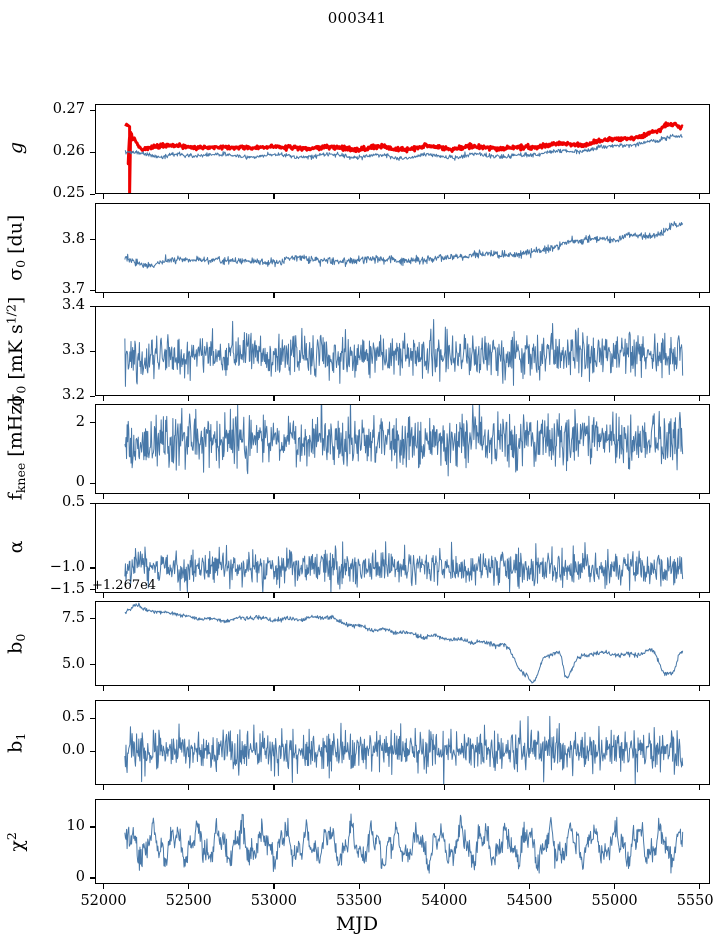  Describe the element at coordinates (92, 665) in the screenshot. I see `panel-b0-ytick-mark` at that location.